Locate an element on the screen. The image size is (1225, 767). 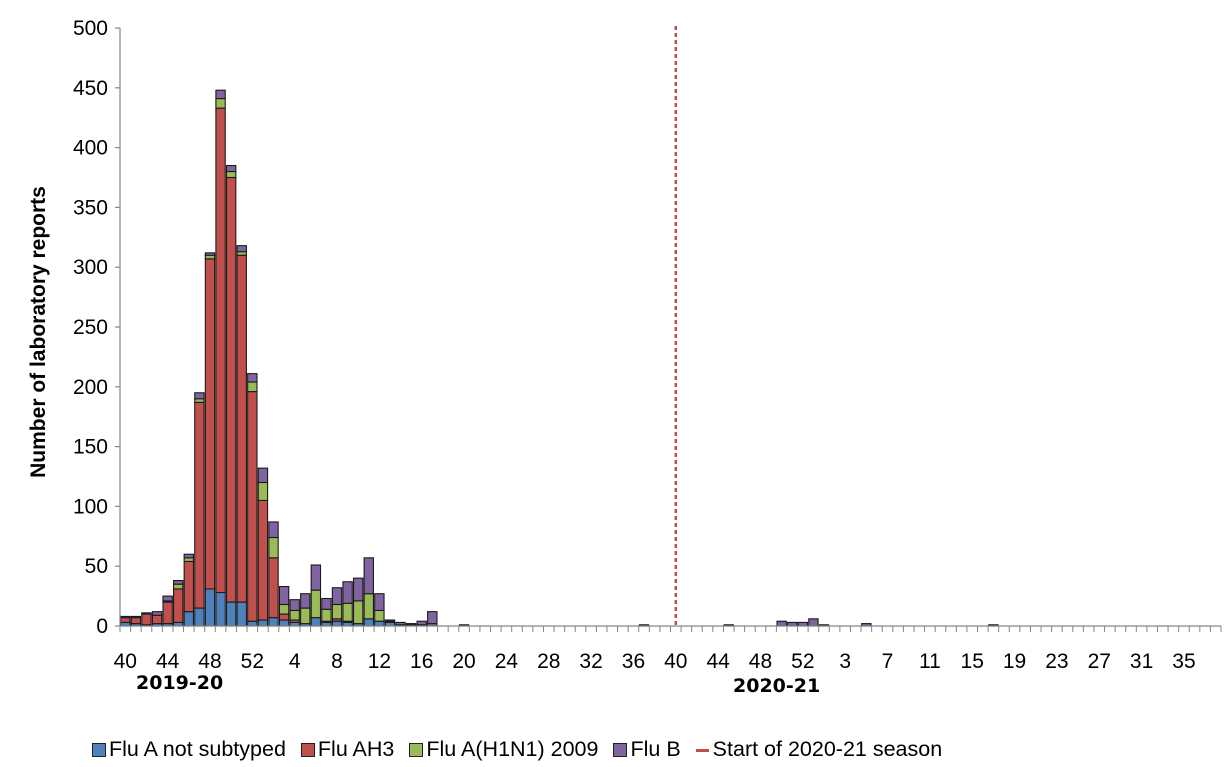
y-tick-label: 0 is located at coordinates (102, 626).